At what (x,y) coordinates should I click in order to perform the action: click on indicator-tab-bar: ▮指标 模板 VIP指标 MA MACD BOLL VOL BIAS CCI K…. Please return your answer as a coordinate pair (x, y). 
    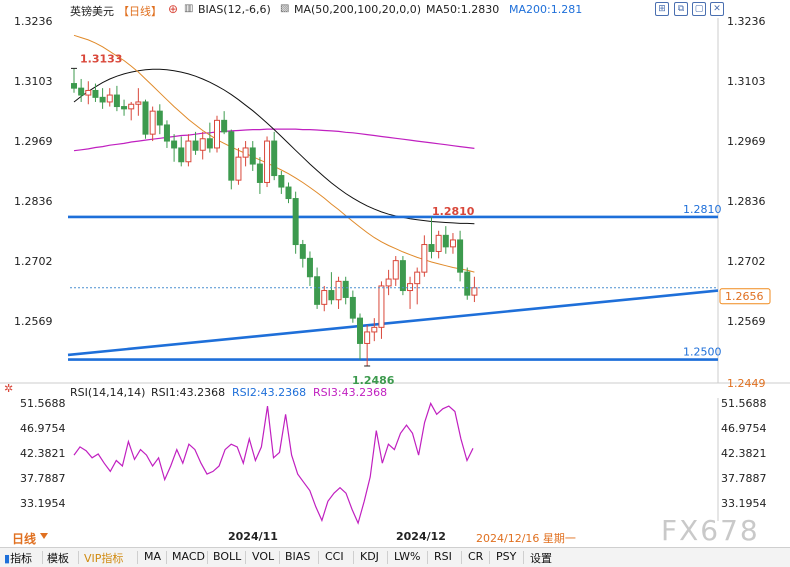
    Looking at the image, I should click on (395, 557).